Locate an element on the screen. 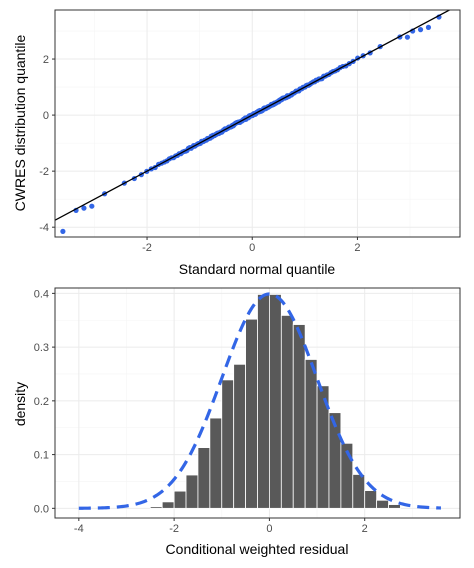  histogram-y-axis-title: density is located at coordinates (20, 404).